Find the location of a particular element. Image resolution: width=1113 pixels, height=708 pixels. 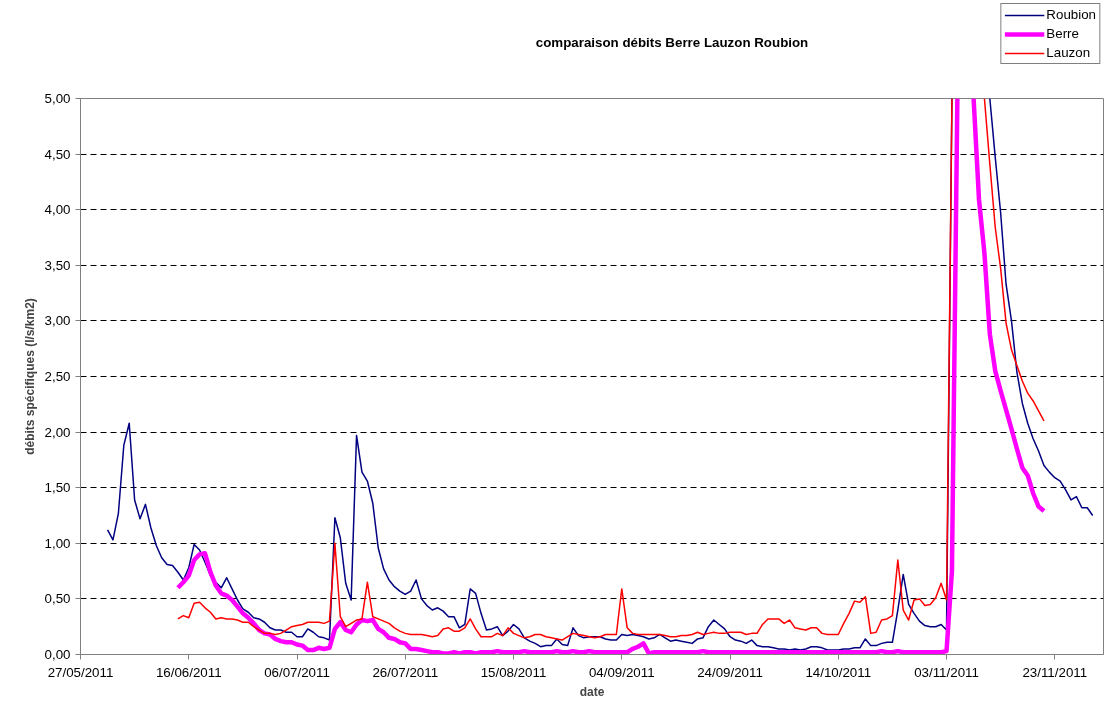

y-tick-label: 2,50 is located at coordinates (57, 376).